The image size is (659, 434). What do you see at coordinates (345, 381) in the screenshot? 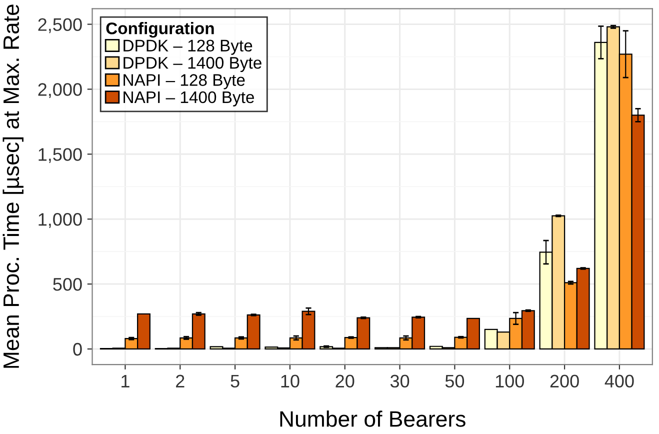
I see `x-tick-label: 20` at bounding box center [345, 381].